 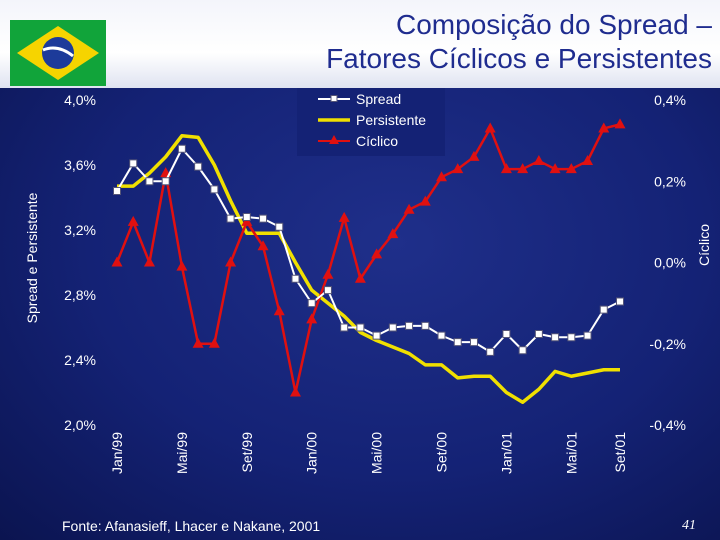 What do you see at coordinates (704, 245) in the screenshot?
I see `y-right-axis-title: Cíclico` at bounding box center [704, 245].